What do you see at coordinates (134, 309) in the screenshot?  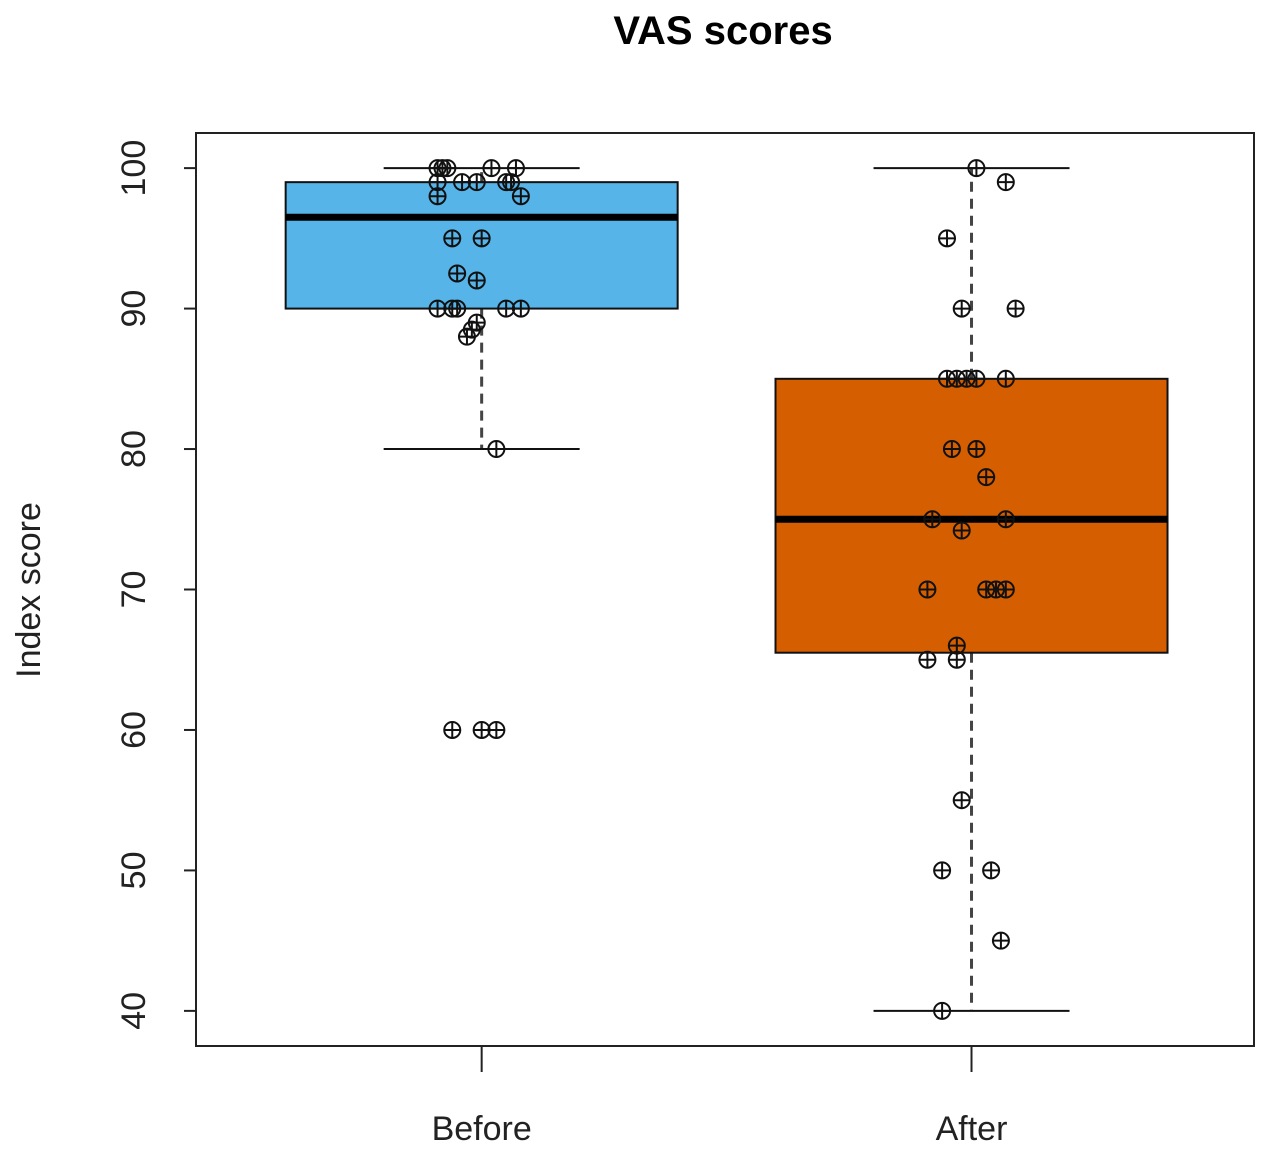 I see `y-tick-label: 90` at bounding box center [134, 309].